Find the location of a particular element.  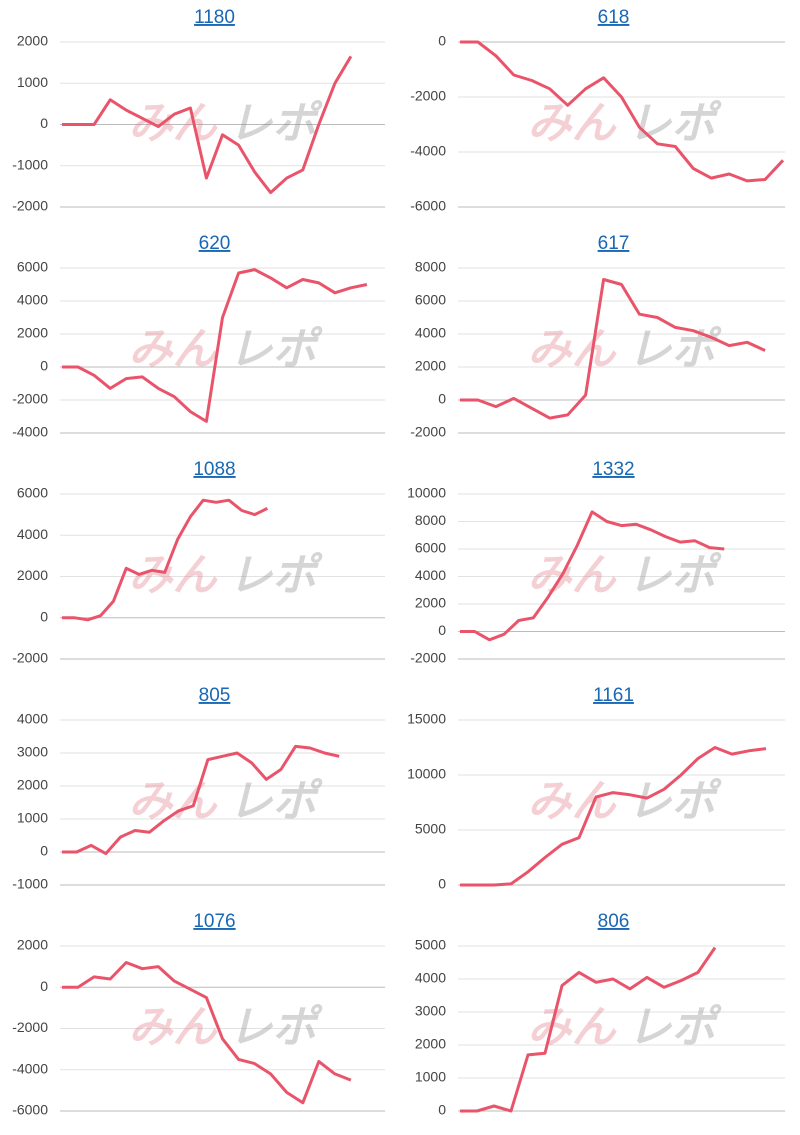

chart-title: 617 is located at coordinates (614, 243).